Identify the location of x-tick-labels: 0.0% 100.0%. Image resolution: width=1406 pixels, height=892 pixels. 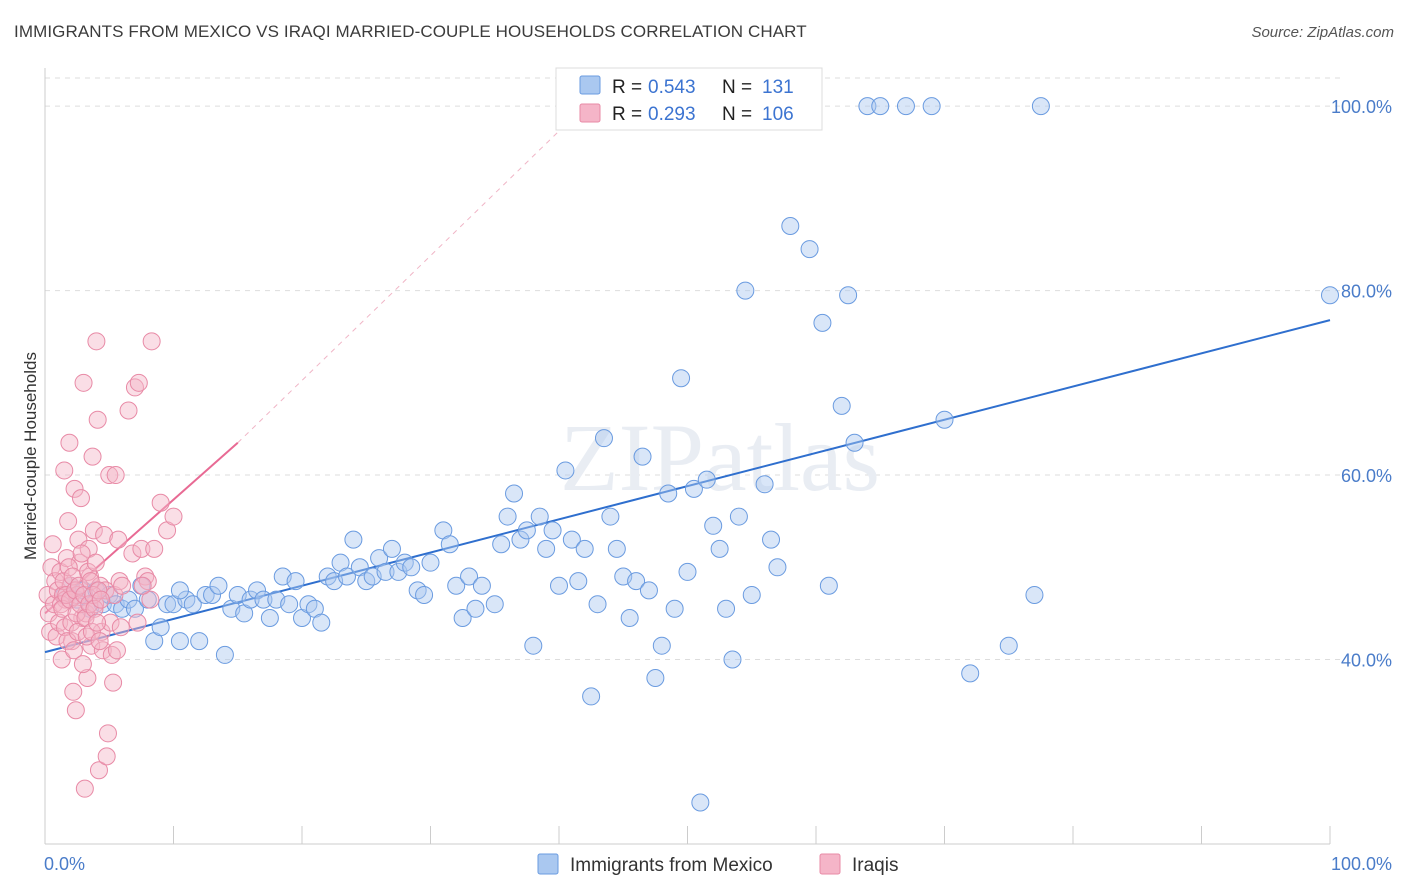
(718, 864).